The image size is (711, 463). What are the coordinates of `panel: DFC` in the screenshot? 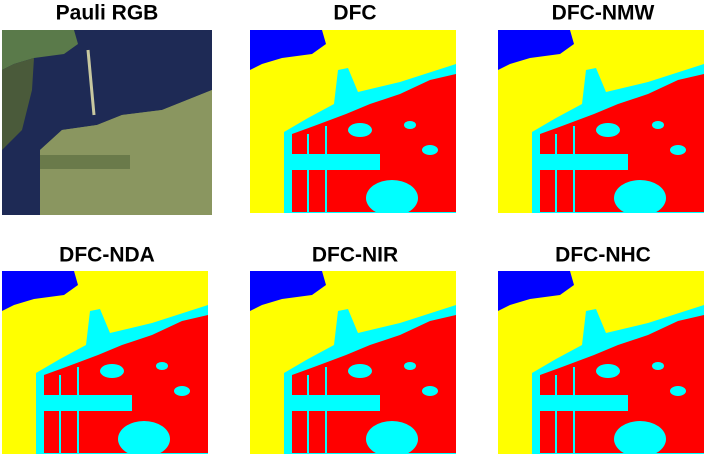 It's located at (355, 108).